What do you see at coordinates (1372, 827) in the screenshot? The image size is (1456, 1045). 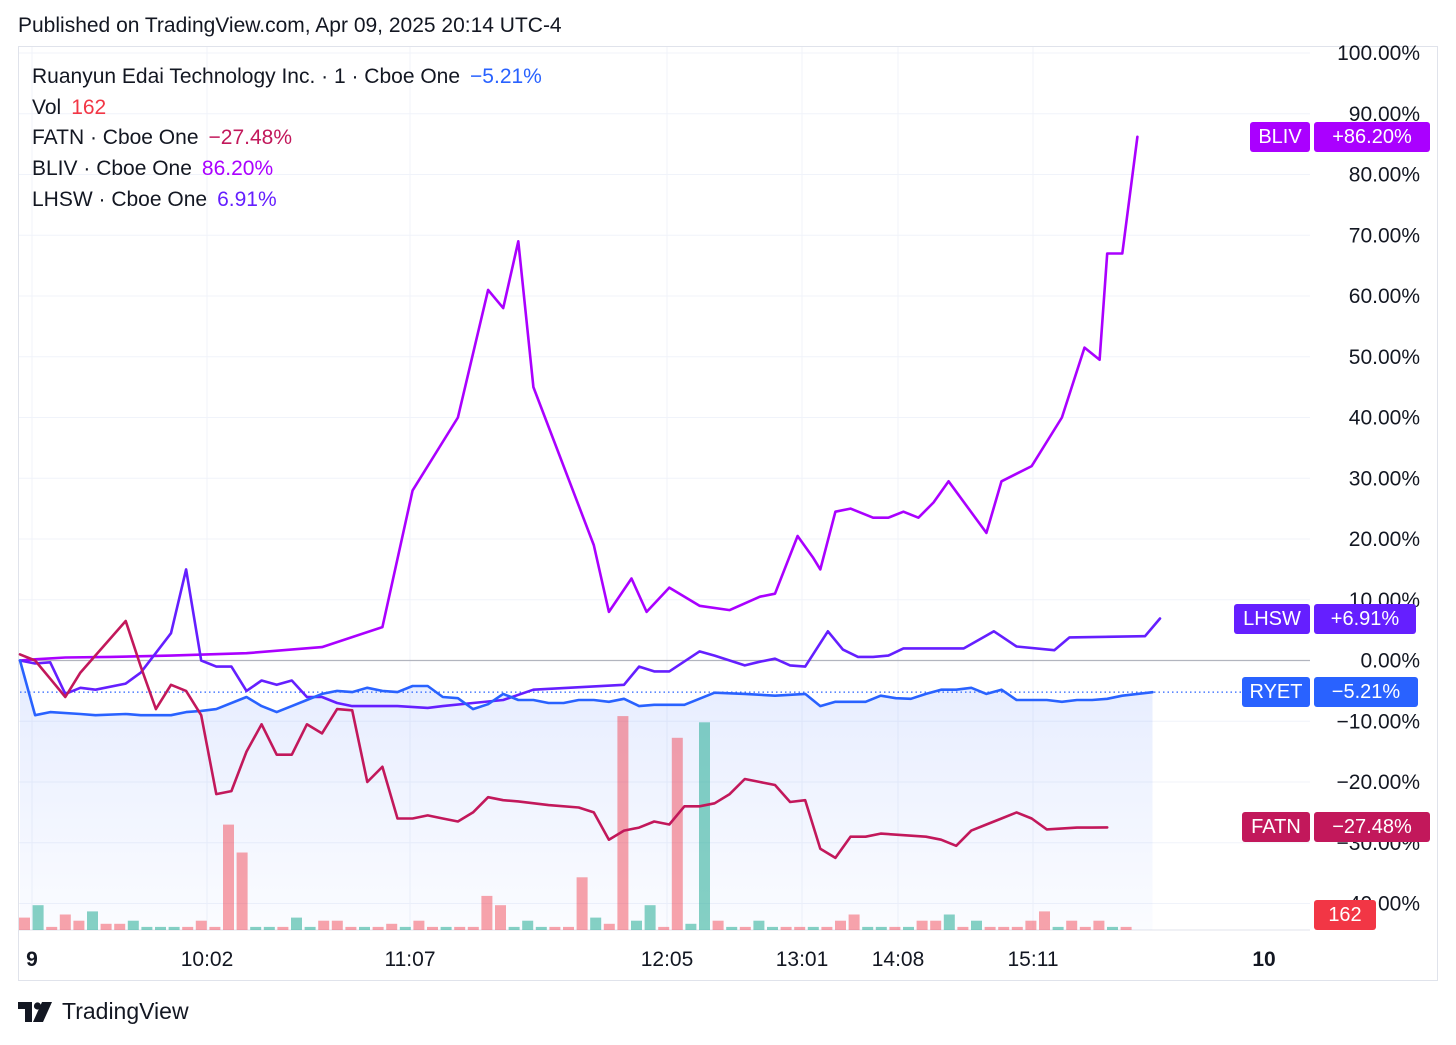 I see `tag-fatn-value: −27.48%` at bounding box center [1372, 827].